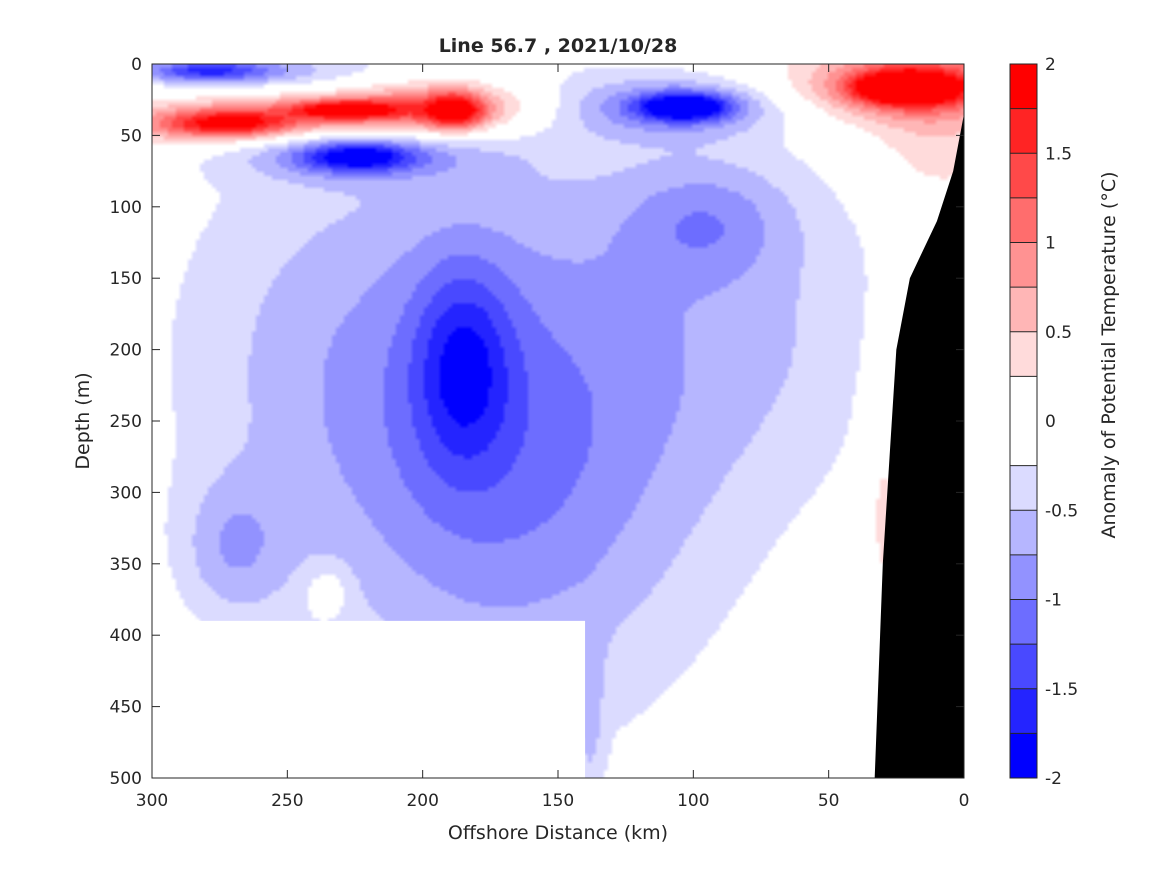 Image resolution: width=1167 pixels, height=875 pixels. Describe the element at coordinates (558, 46) in the screenshot. I see `chart-title: Line 56.7 , 2021/10/28` at that location.